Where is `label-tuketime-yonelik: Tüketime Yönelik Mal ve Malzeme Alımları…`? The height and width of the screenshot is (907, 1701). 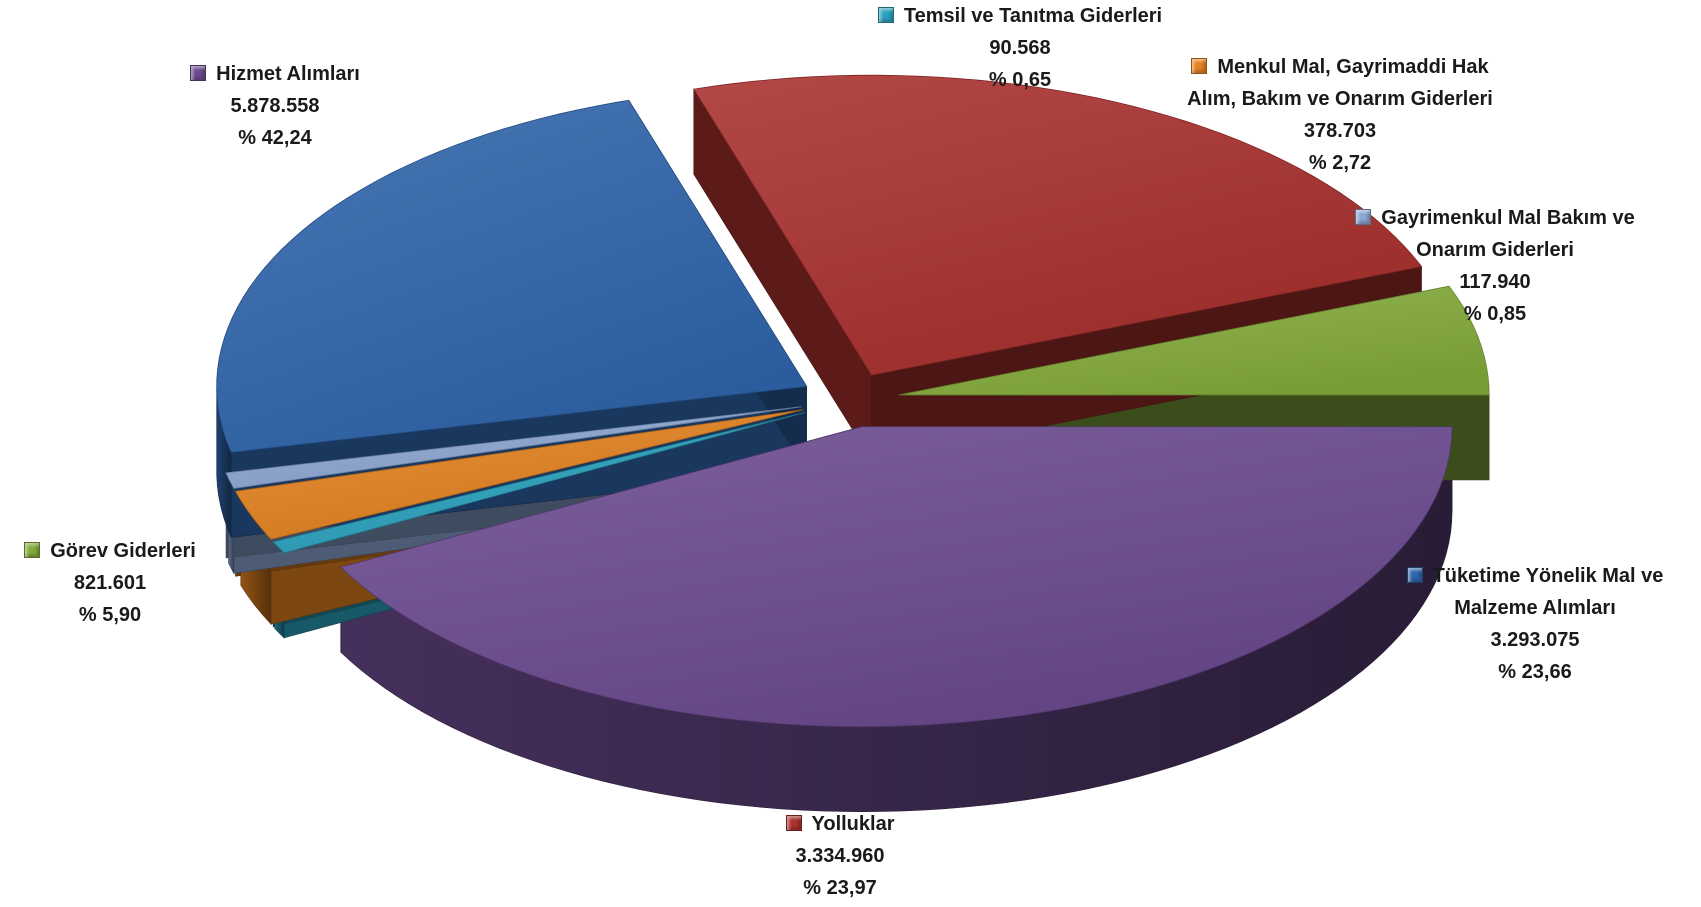
label-tuketime-yonelik: Tüketime Yönelik Mal ve Malzeme Alımları… is located at coordinates (1535, 624).